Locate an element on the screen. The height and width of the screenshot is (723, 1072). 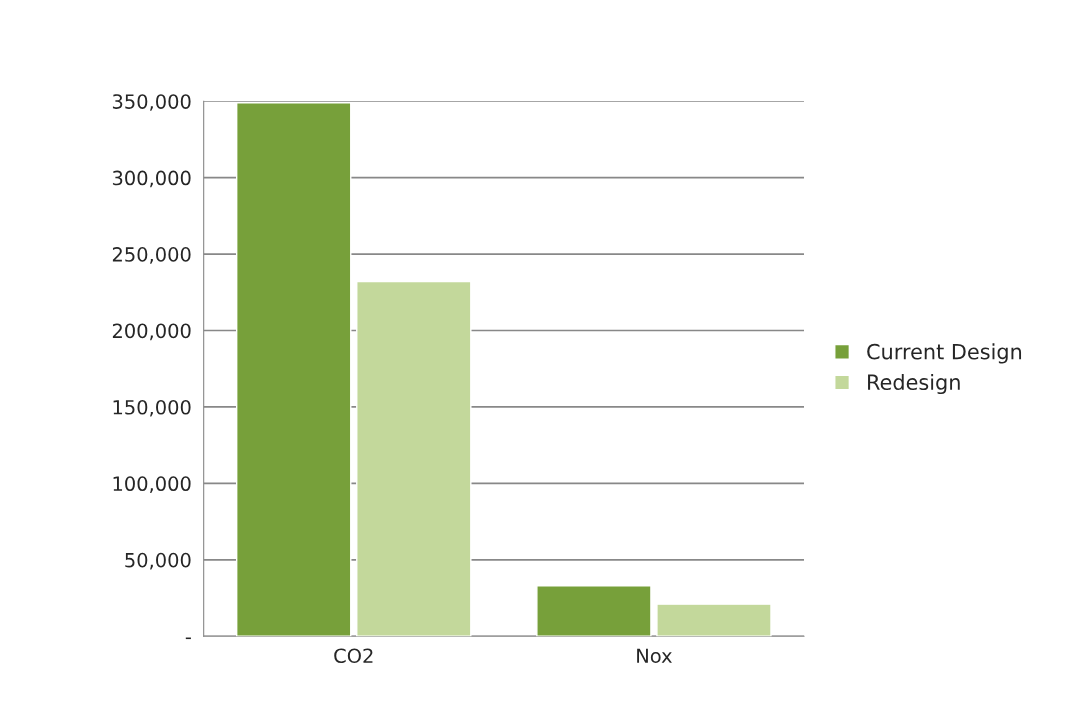
y-tick-label: - is located at coordinates (188, 638).